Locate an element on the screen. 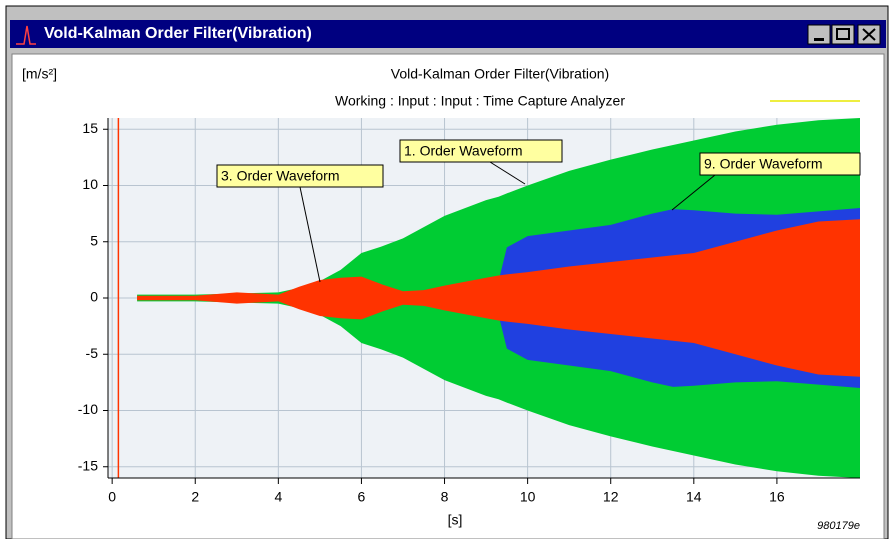 The image size is (894, 544). y-axis-label: [m/s²] is located at coordinates (39, 74).